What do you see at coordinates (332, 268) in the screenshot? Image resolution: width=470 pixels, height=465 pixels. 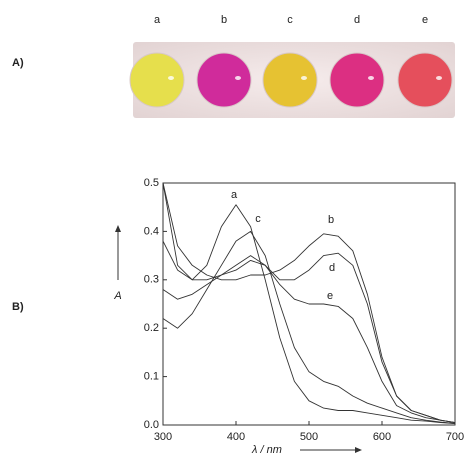 I see `series-label: d` at bounding box center [332, 268].